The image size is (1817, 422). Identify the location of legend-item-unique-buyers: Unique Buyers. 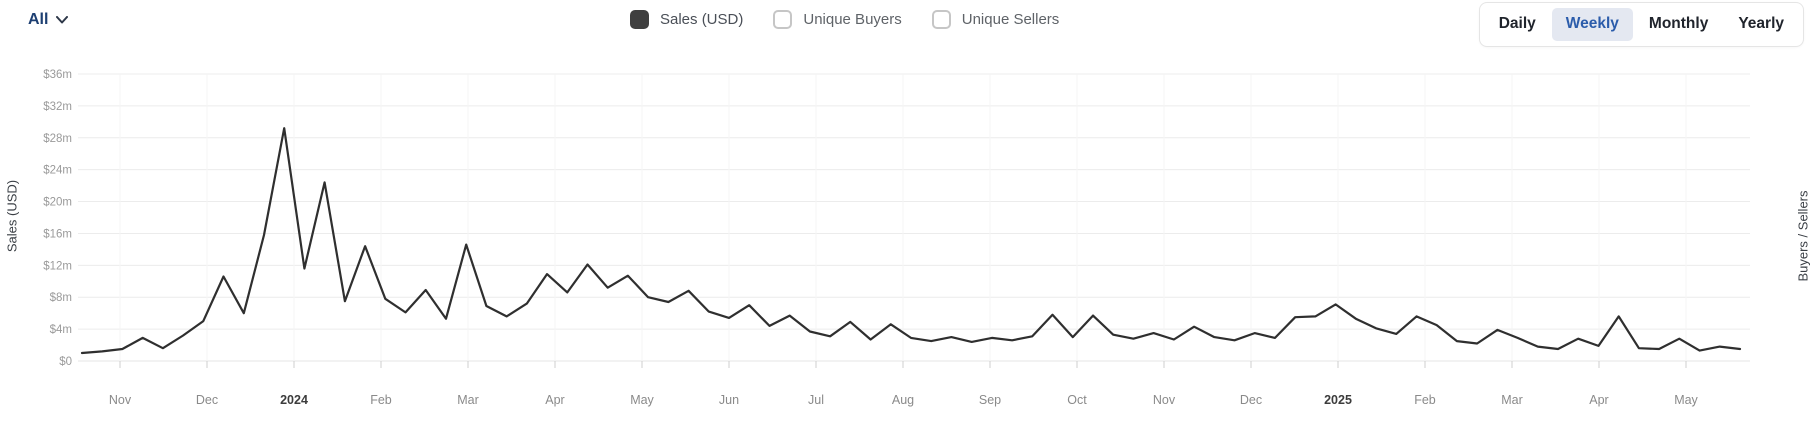
(837, 19).